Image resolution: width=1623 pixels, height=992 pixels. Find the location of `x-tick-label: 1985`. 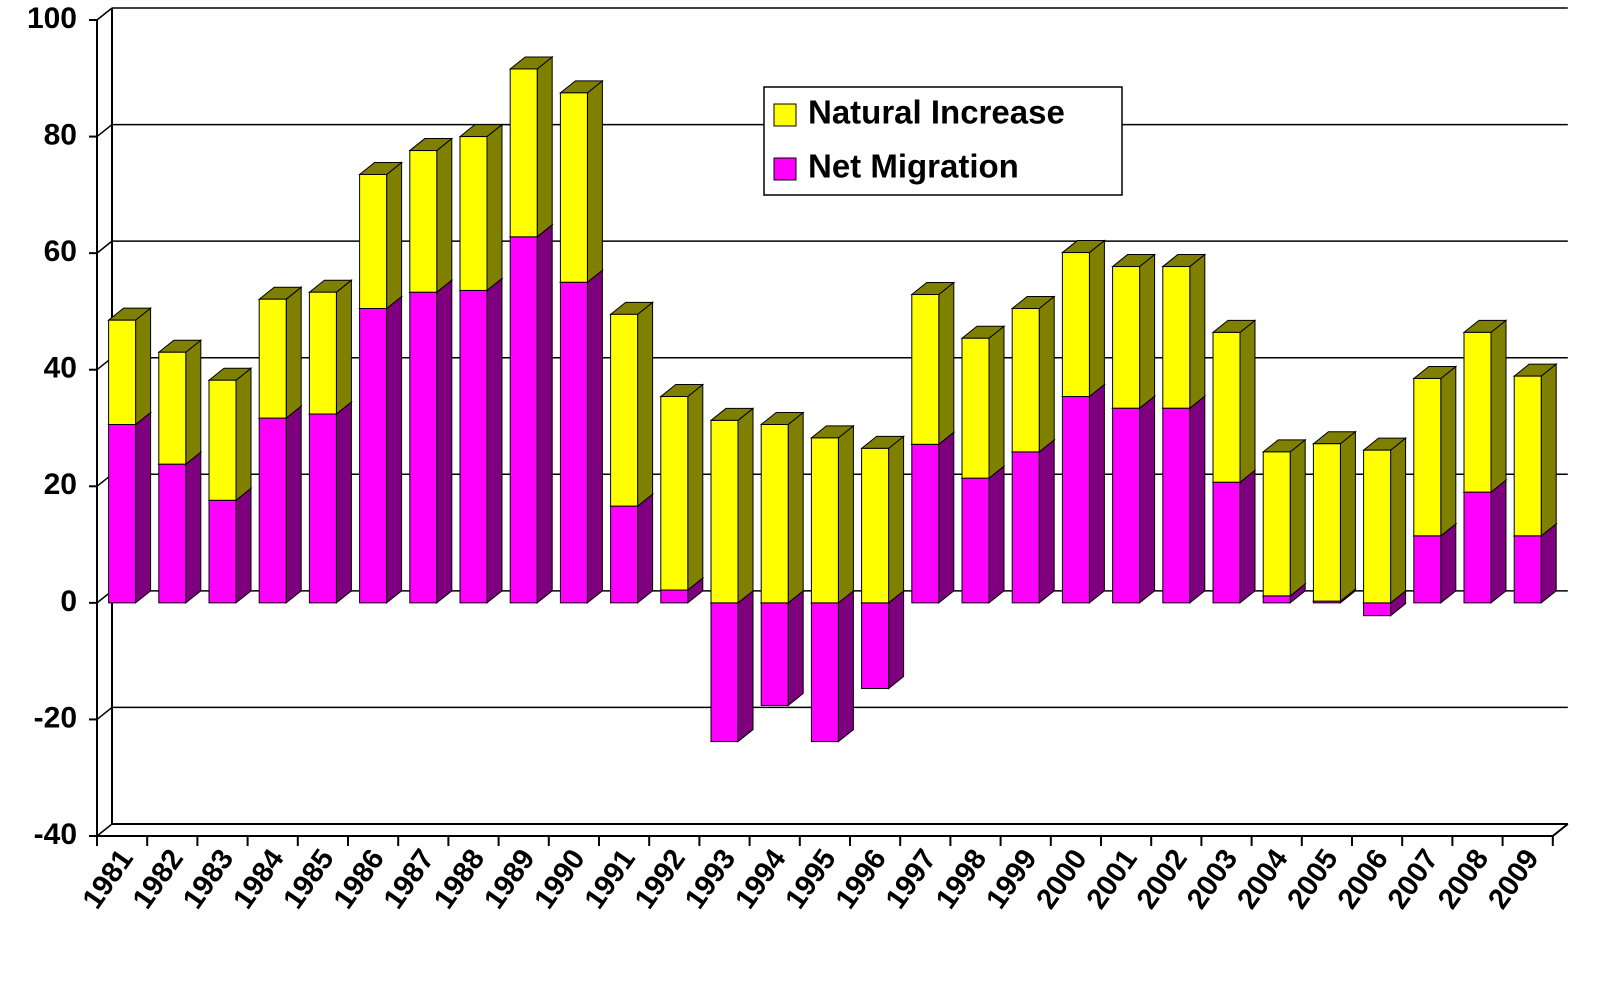

x-tick-label: 1985 is located at coordinates (308, 879).